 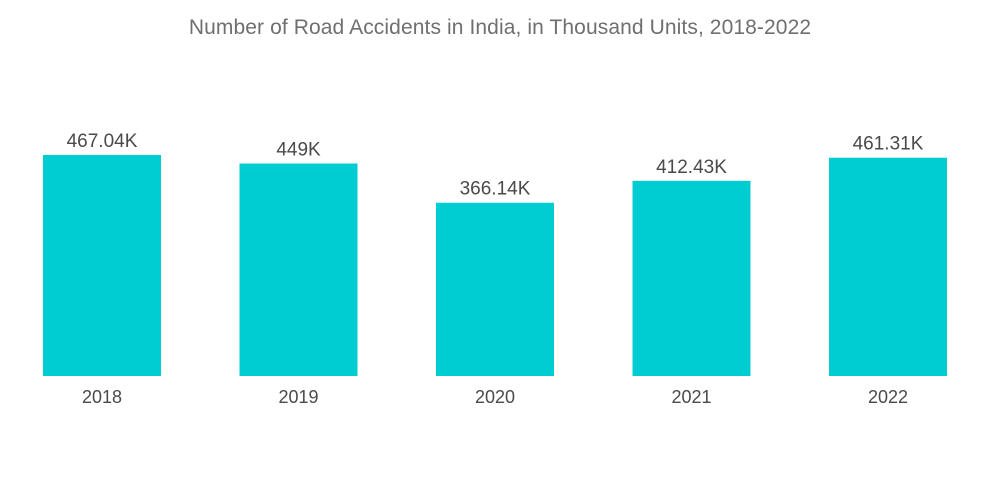 What do you see at coordinates (691, 167) in the screenshot?
I see `value-label-2021: 412.43K` at bounding box center [691, 167].